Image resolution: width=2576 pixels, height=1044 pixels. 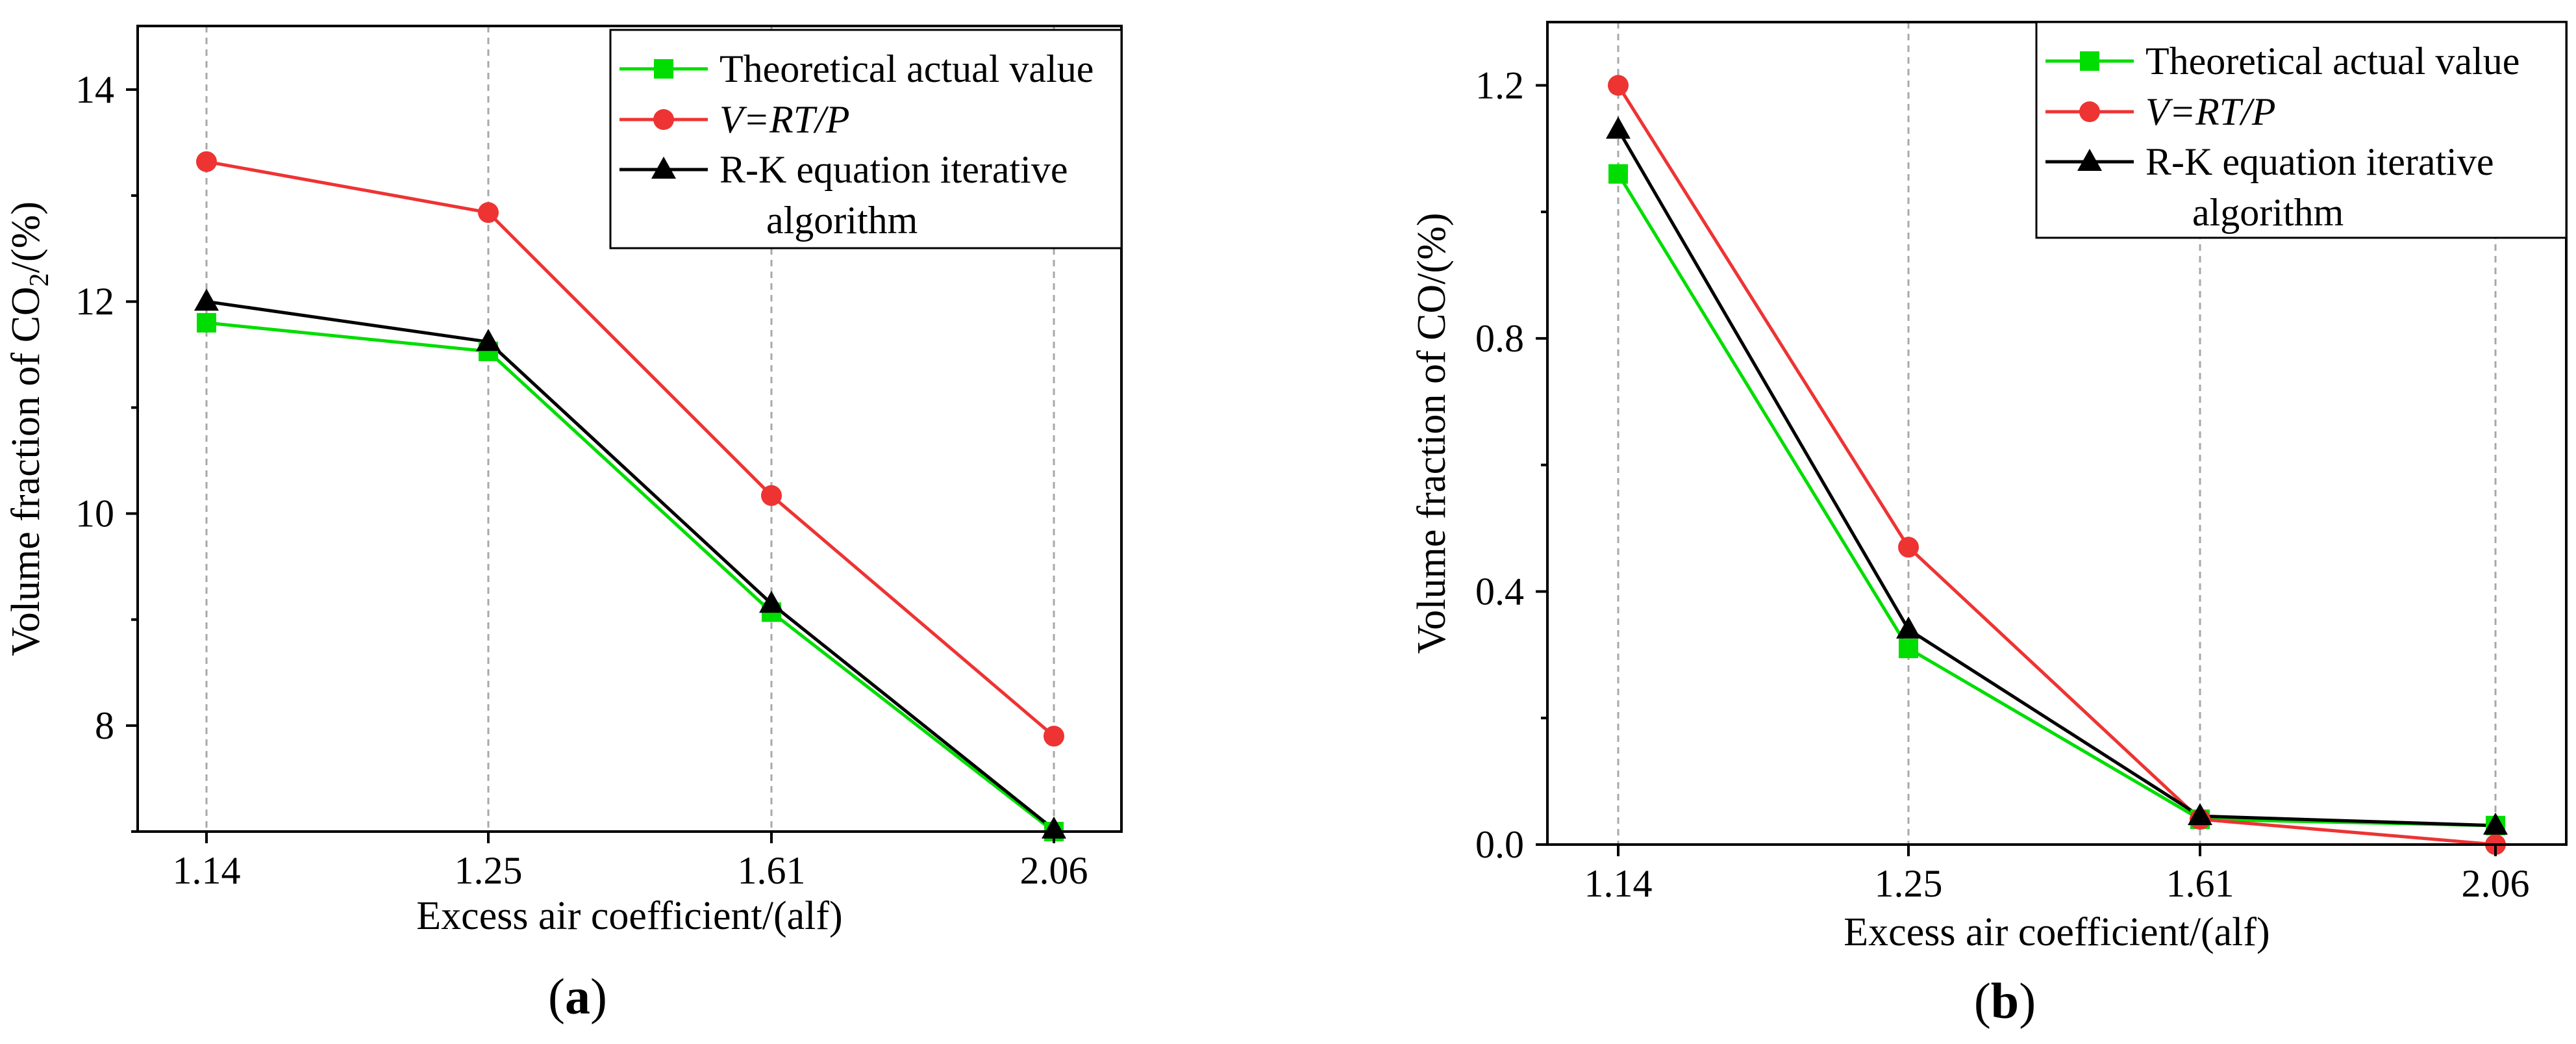 What do you see at coordinates (1499, 85) in the screenshot?
I see `y-tick-label-b-3: 1.2` at bounding box center [1499, 85].